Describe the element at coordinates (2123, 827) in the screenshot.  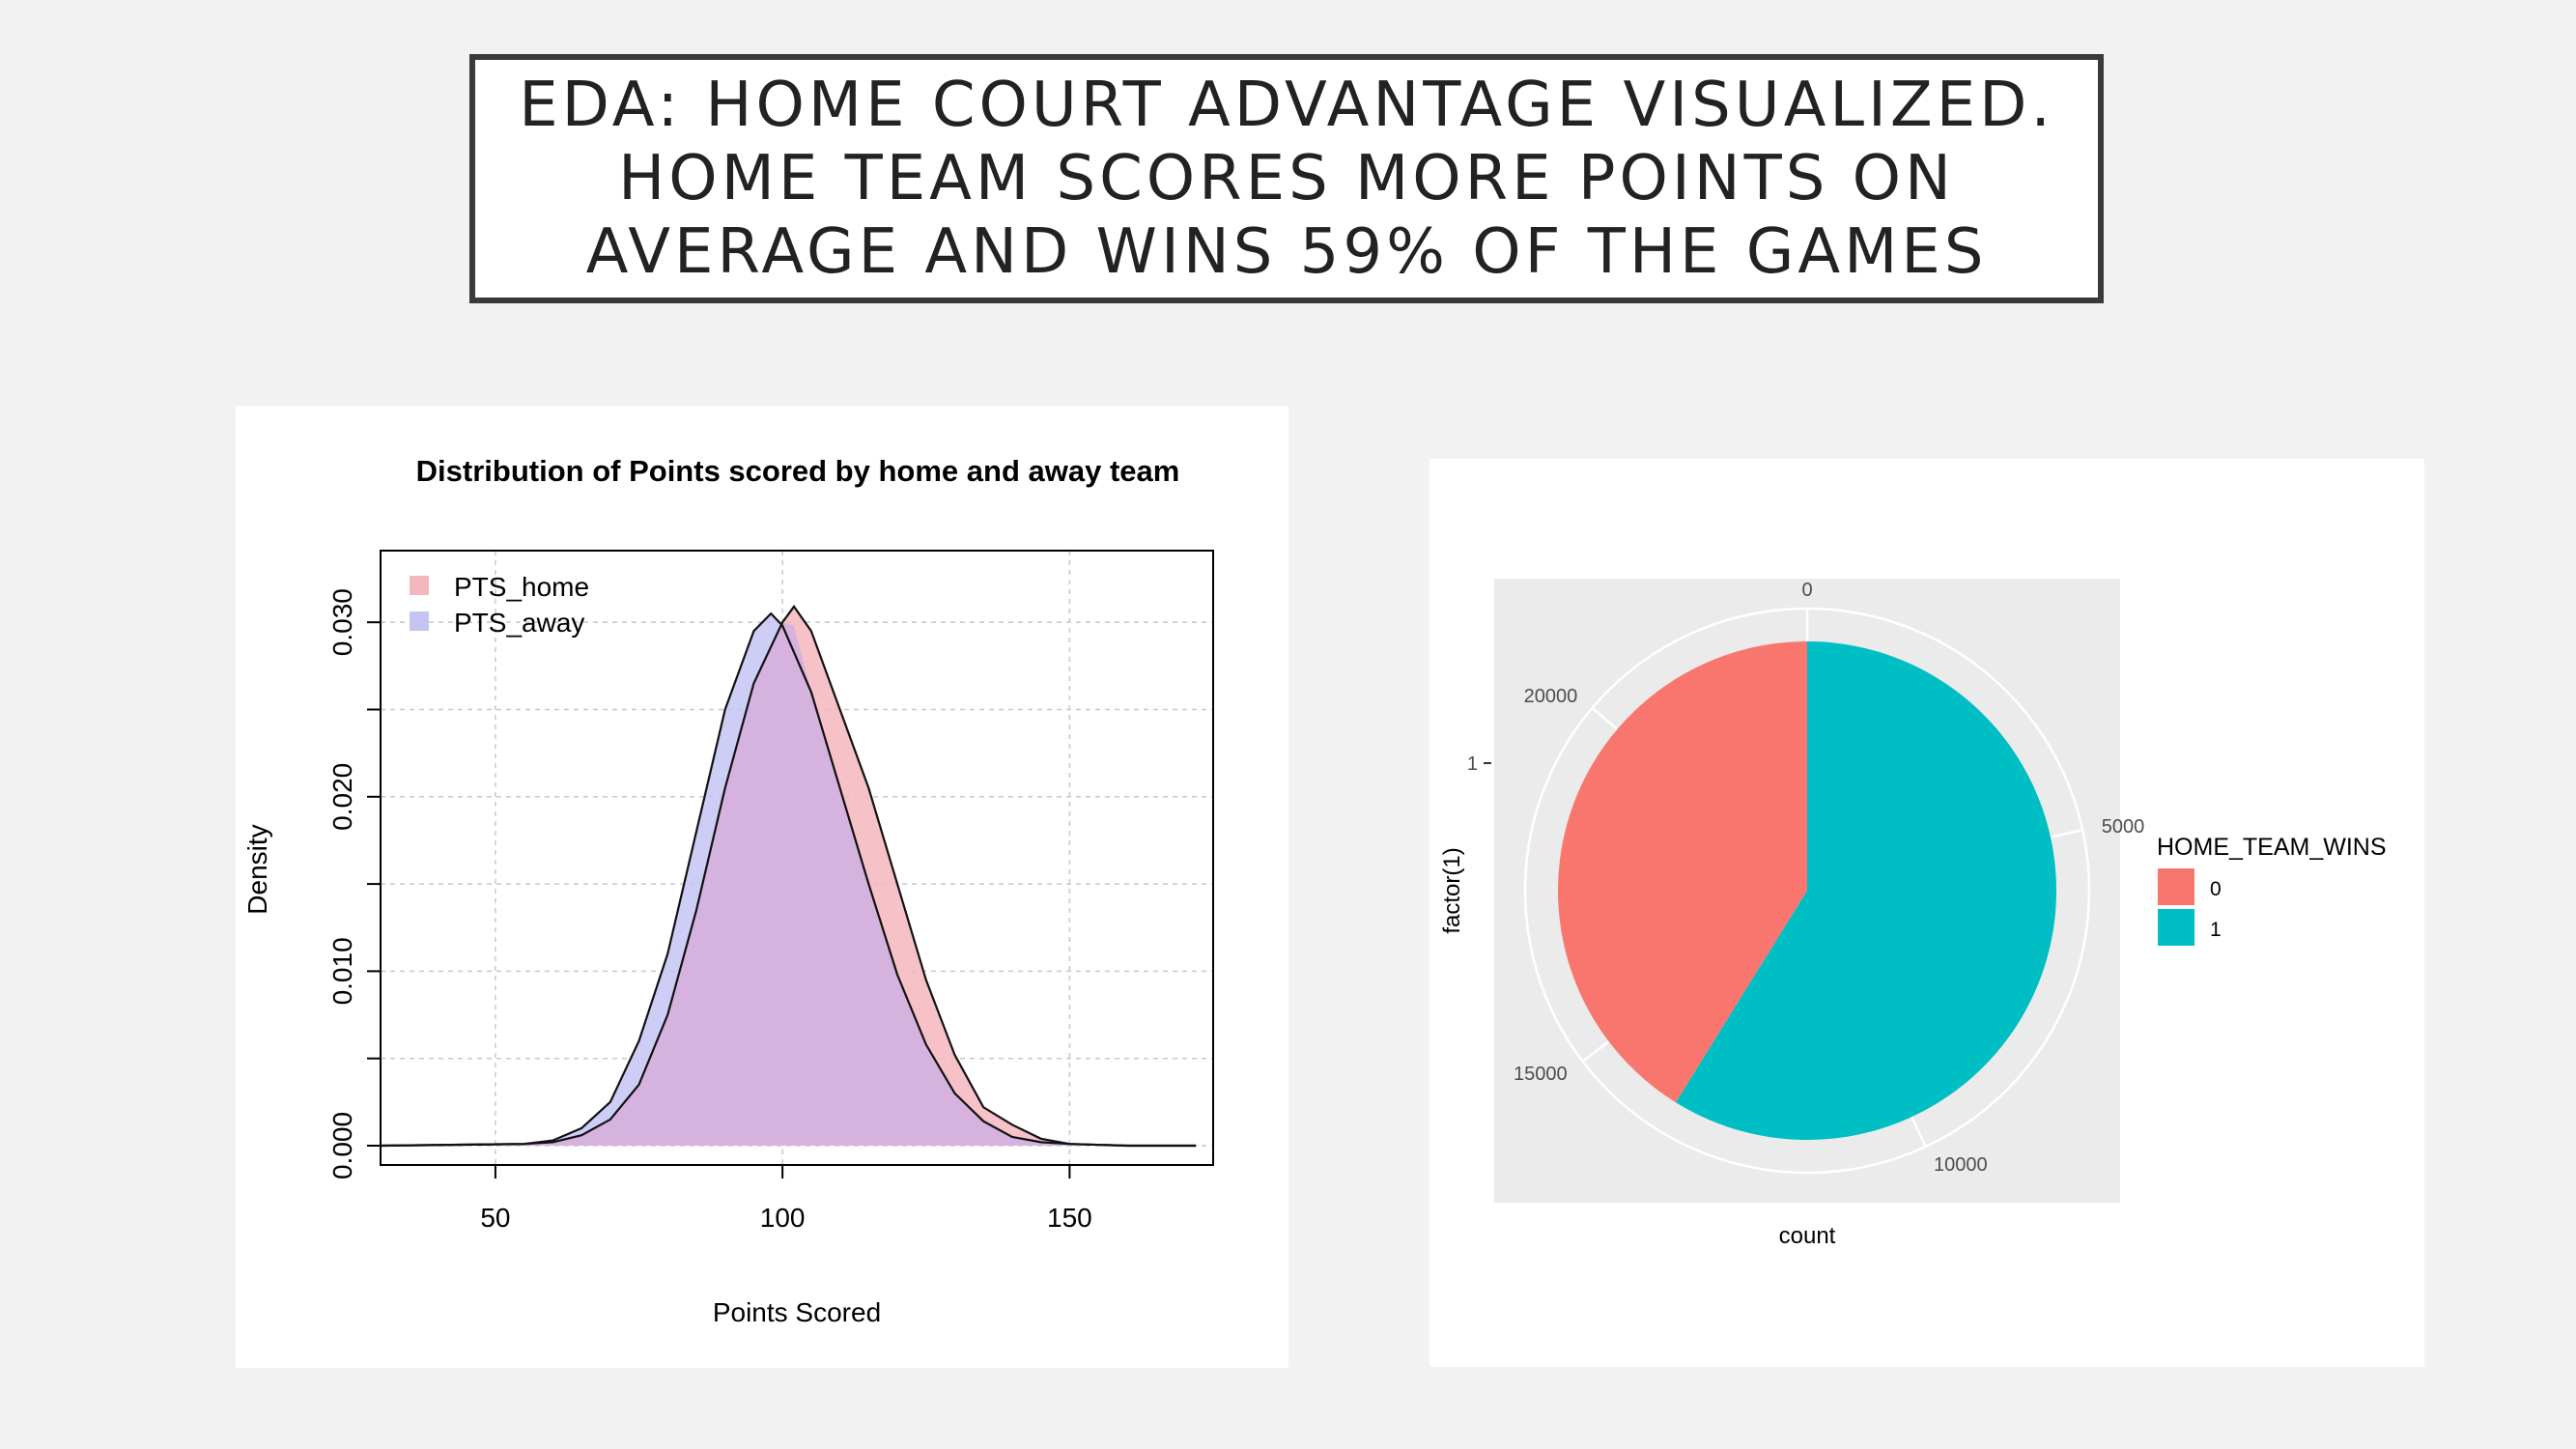
I see `pie-radial-tick-label: 5000` at that location.